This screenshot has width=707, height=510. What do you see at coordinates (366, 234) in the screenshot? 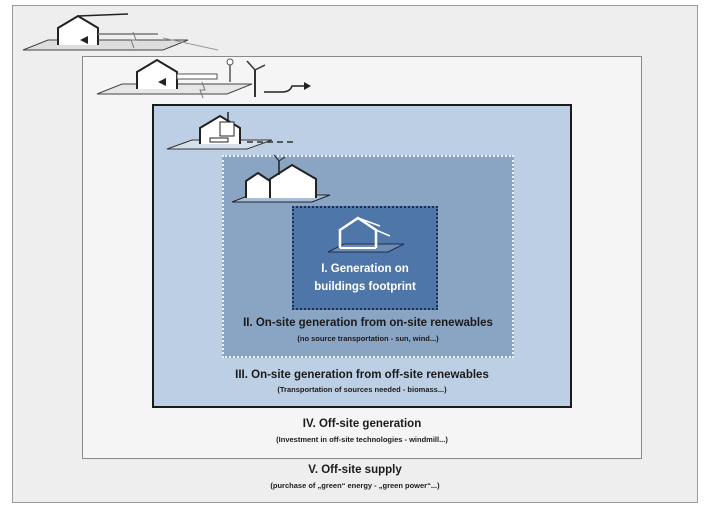
I see `house-footprint-icon` at bounding box center [366, 234].